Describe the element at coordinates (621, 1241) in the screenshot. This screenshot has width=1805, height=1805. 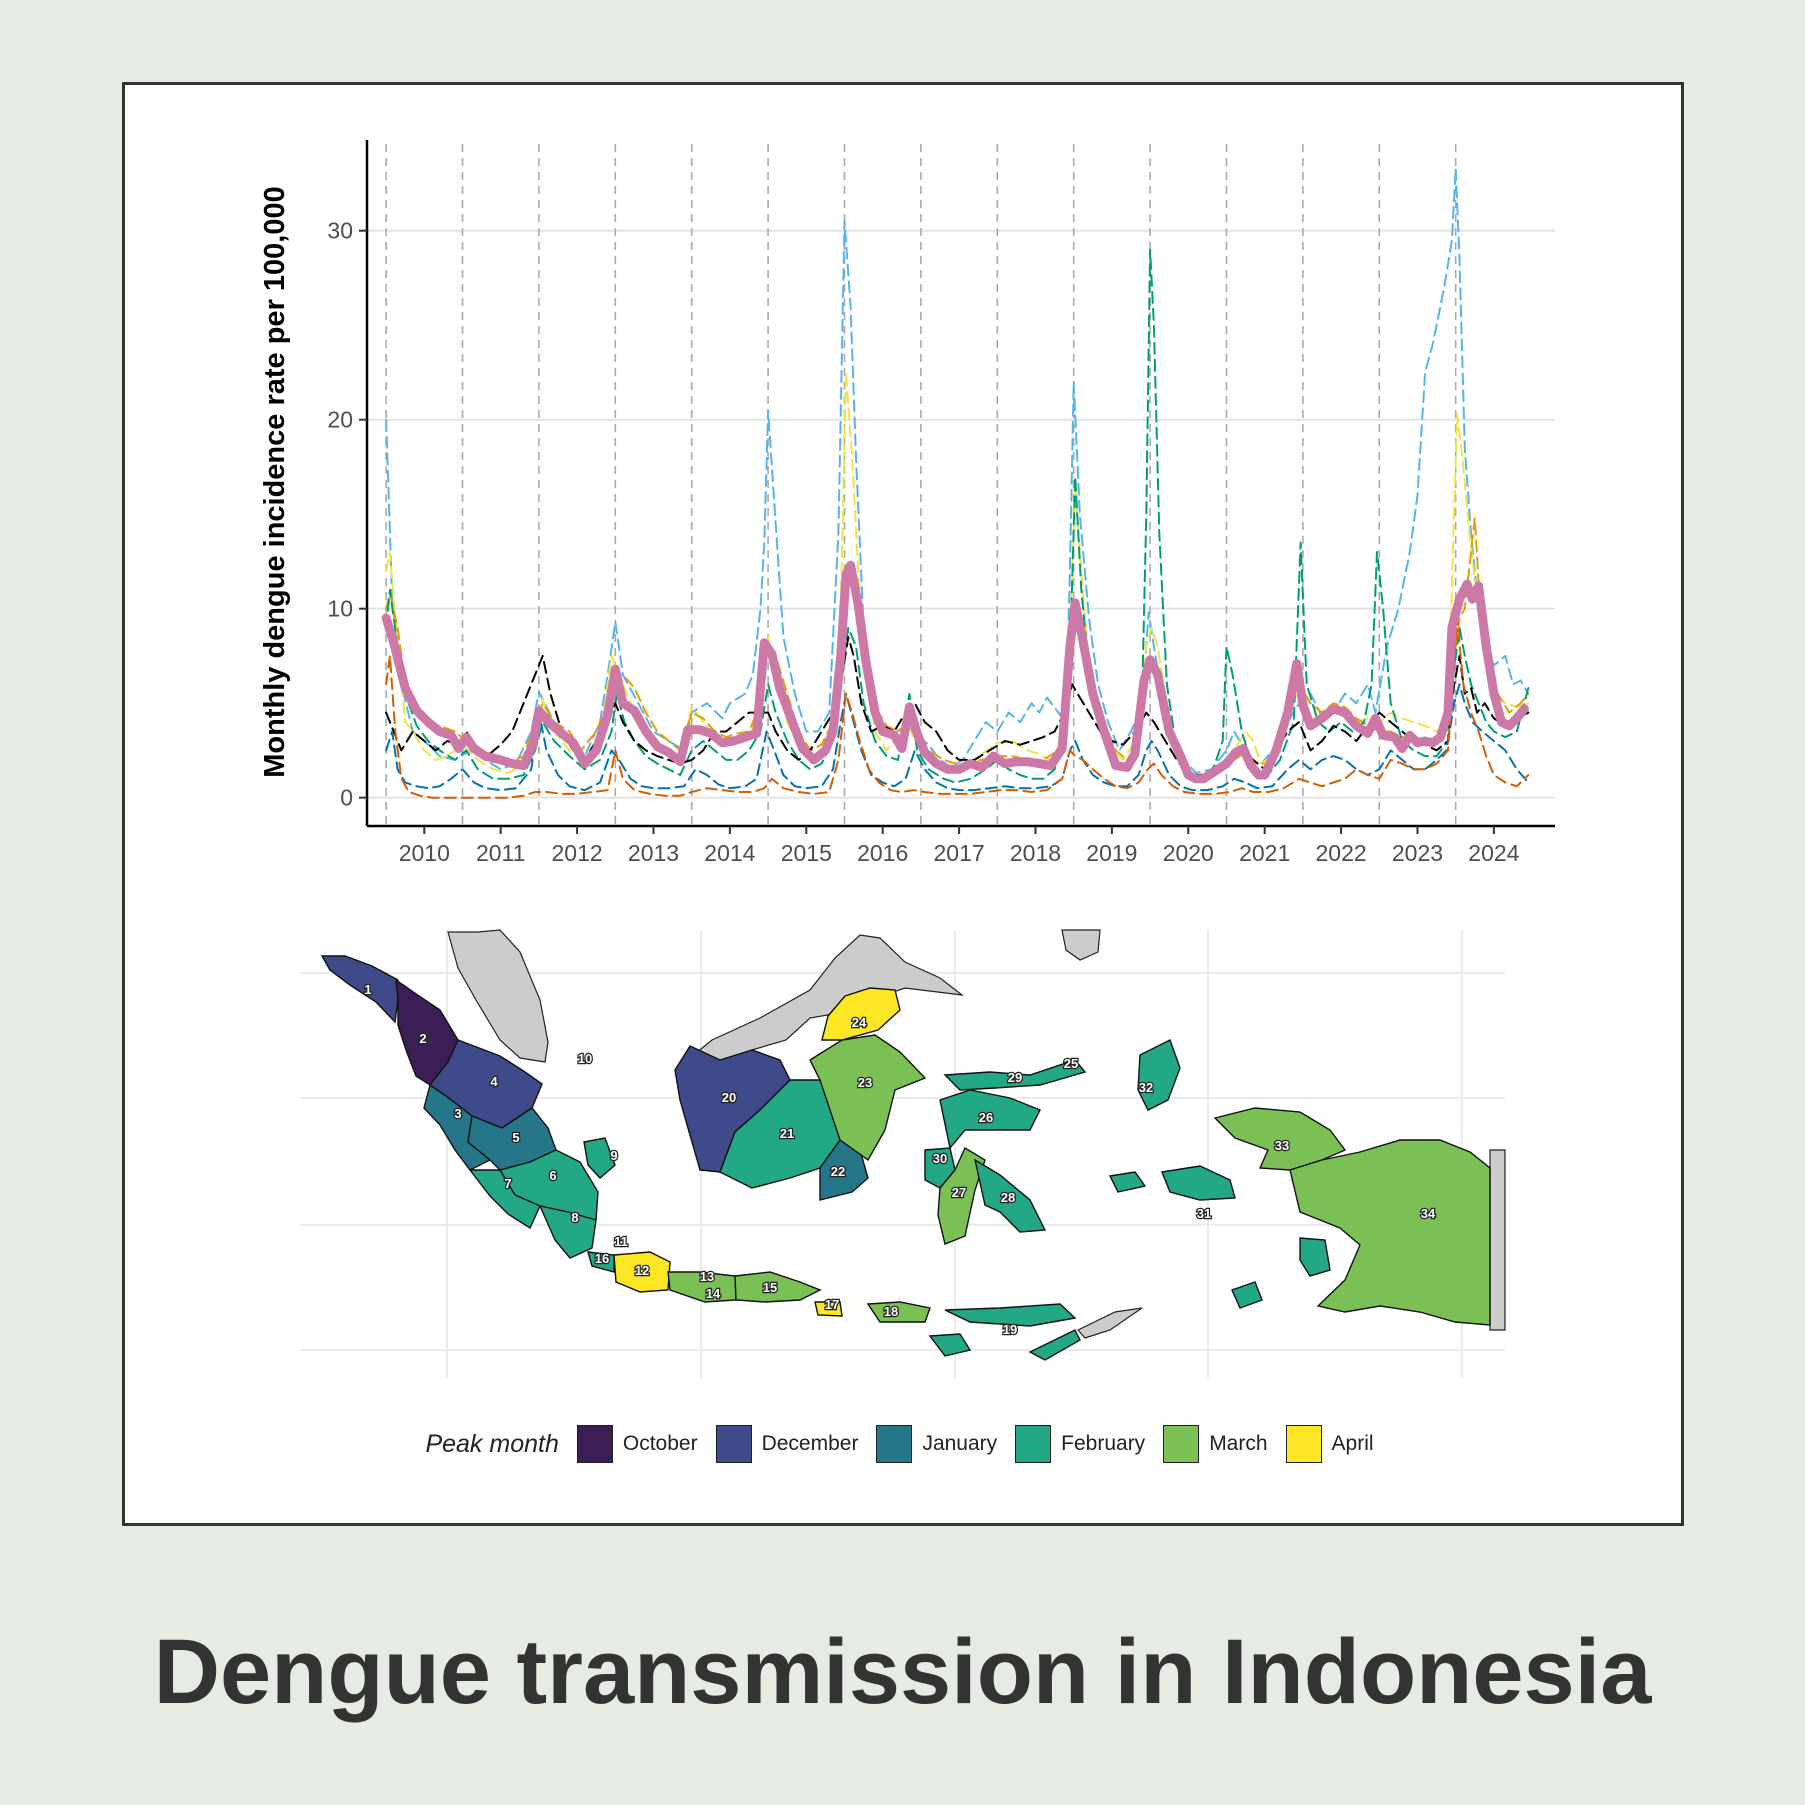
I see `region-label-11: 11` at that location.